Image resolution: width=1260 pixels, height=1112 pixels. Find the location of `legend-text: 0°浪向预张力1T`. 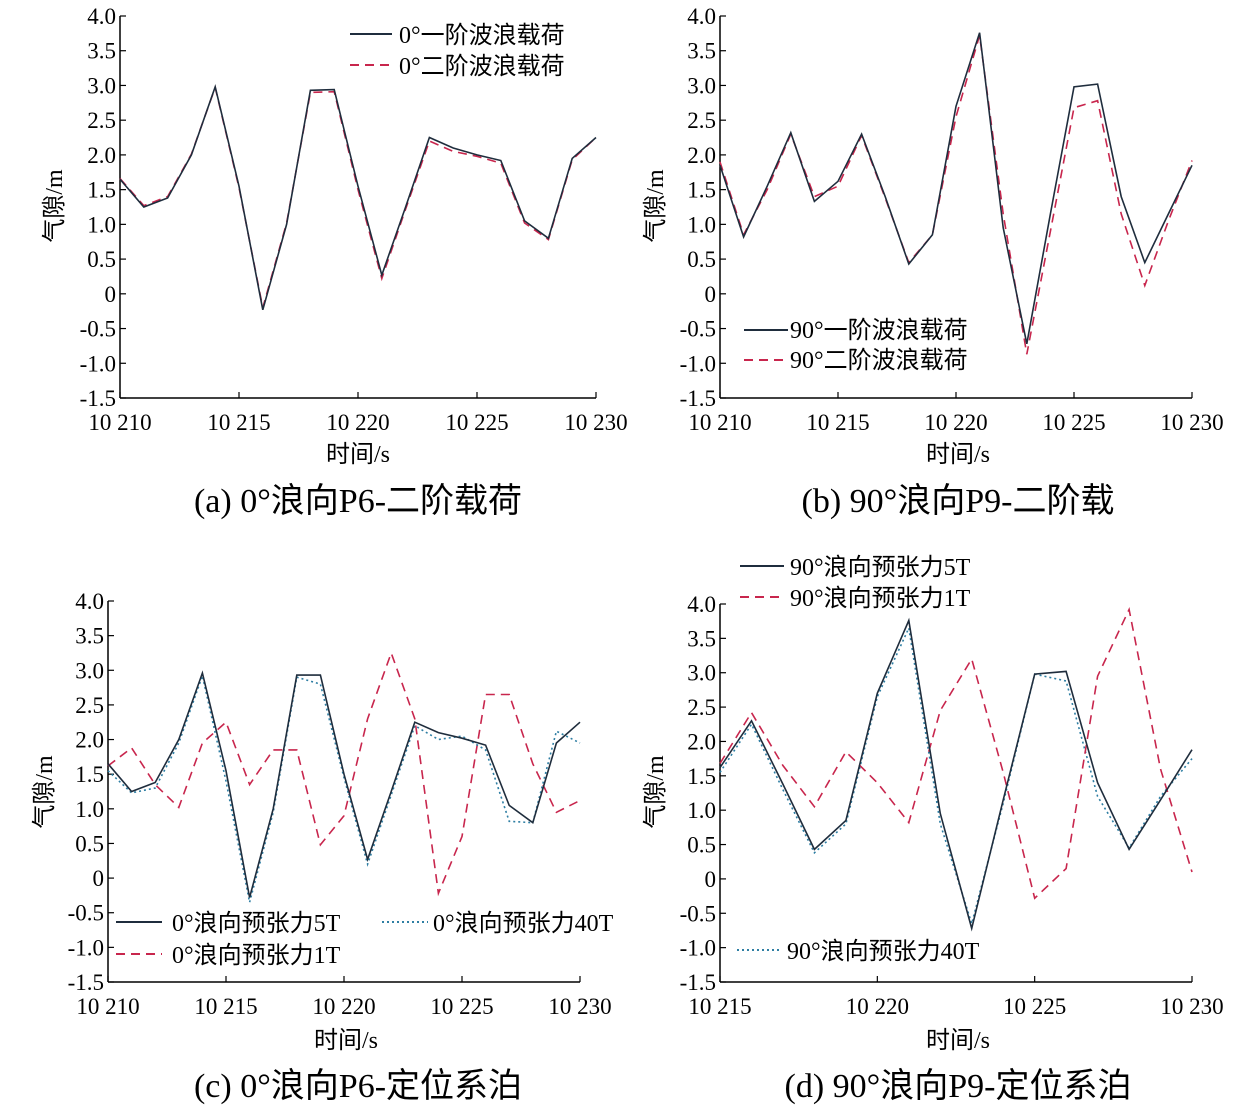

legend-text: 0°浪向预张力1T is located at coordinates (256, 955).